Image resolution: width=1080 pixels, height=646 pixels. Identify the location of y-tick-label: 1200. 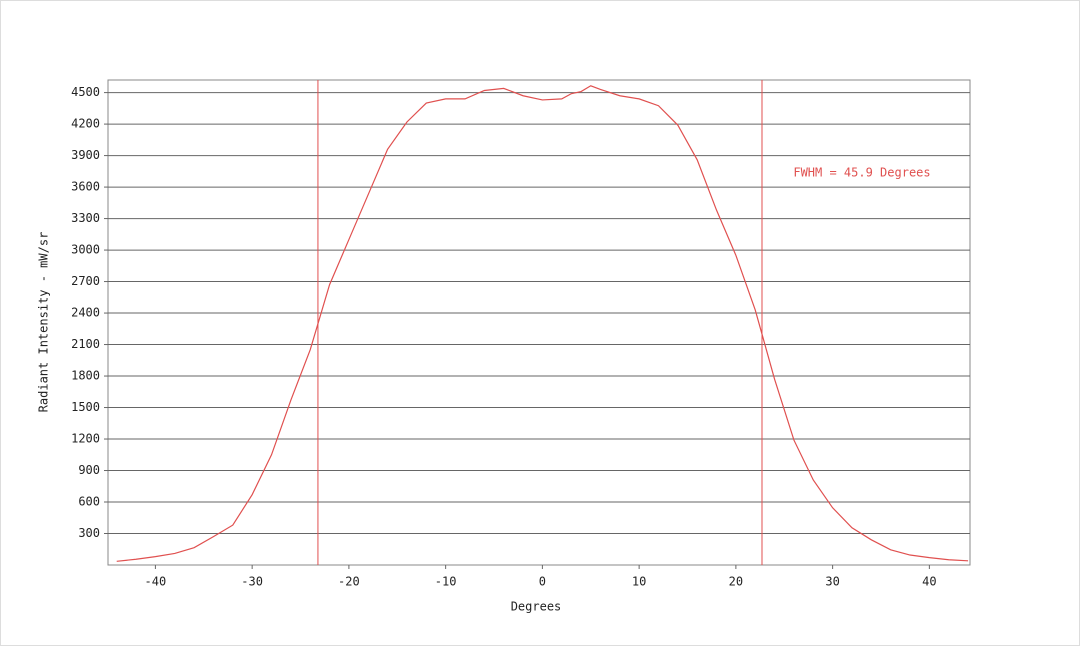
(85, 439).